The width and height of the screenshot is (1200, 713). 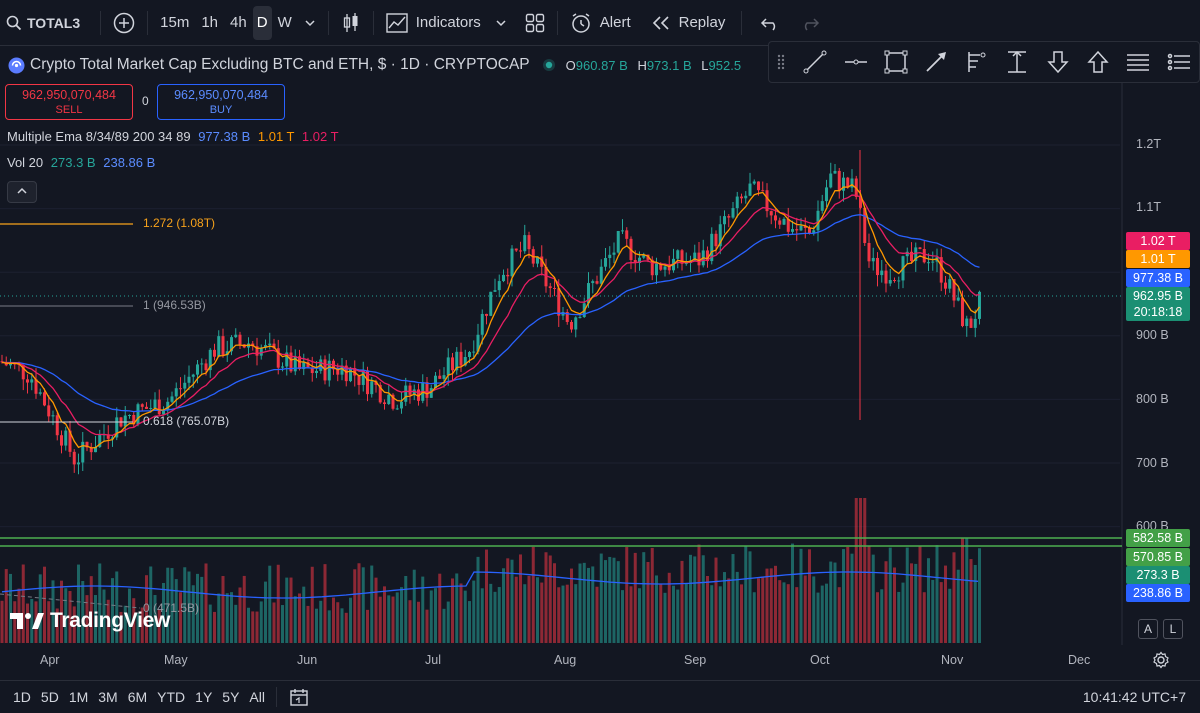 I want to click on interval-w: W, so click(x=284, y=22).